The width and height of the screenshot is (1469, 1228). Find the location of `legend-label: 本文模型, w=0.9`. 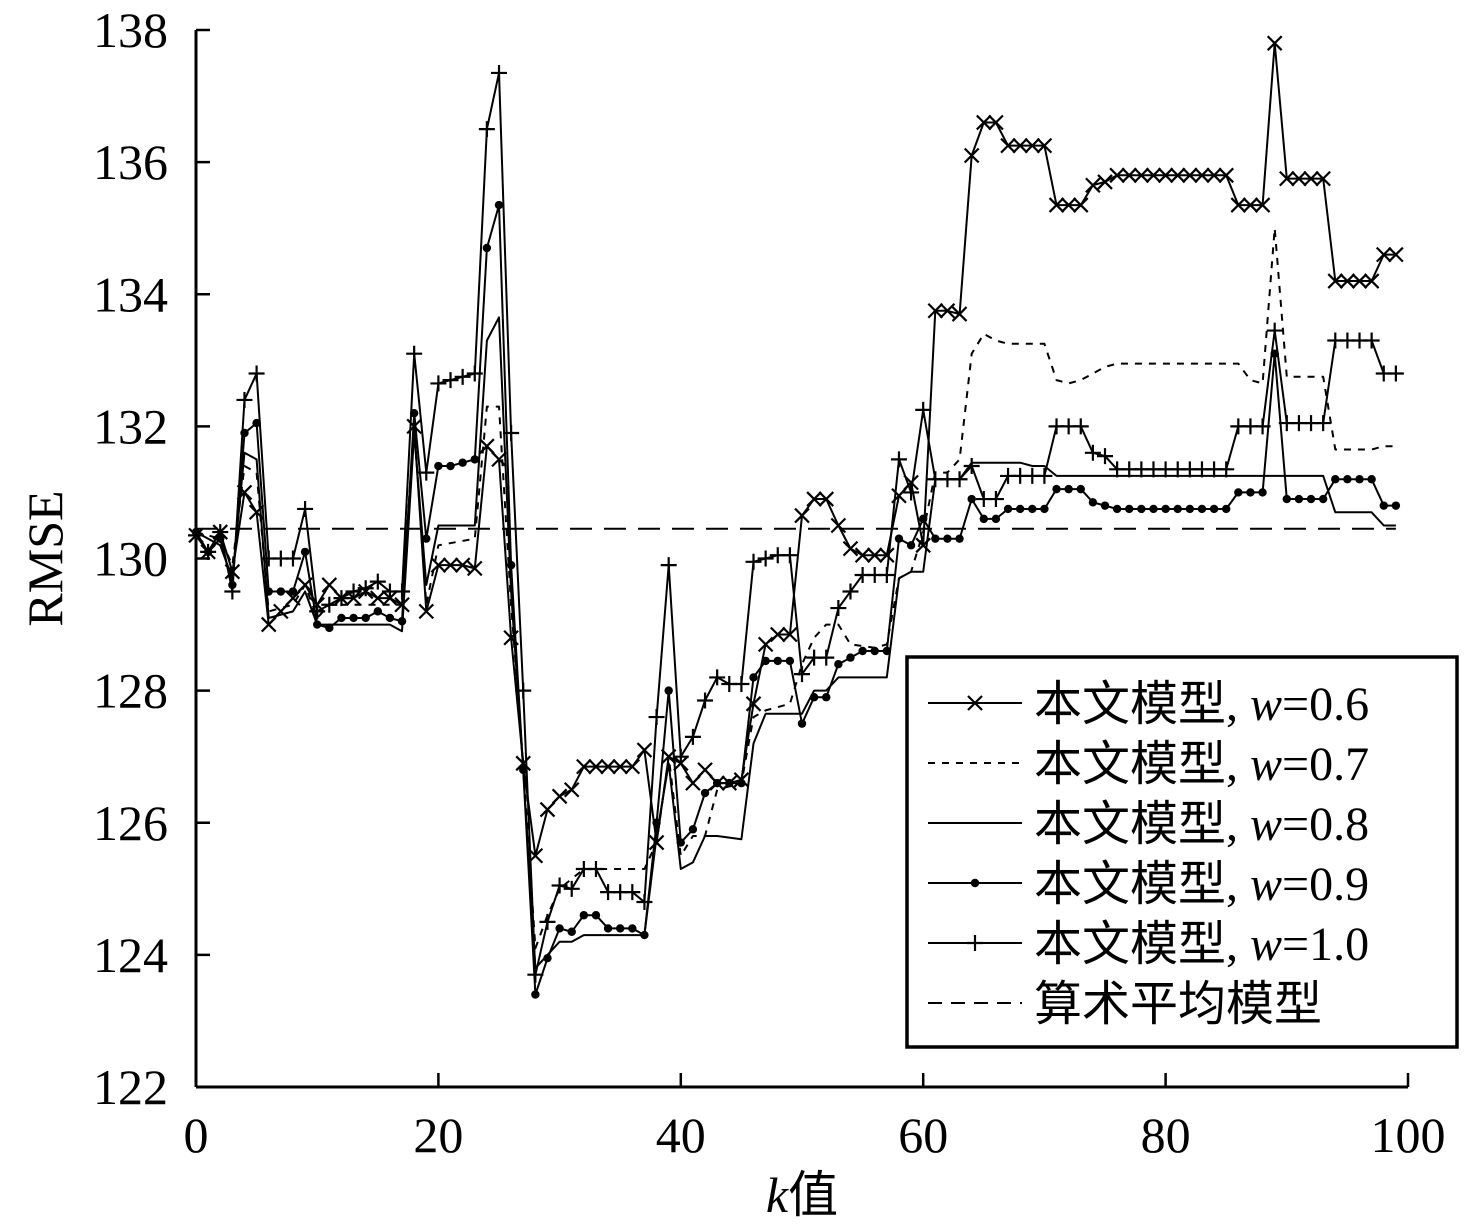

legend-label: 本文模型, w=0.9 is located at coordinates (1201, 884).